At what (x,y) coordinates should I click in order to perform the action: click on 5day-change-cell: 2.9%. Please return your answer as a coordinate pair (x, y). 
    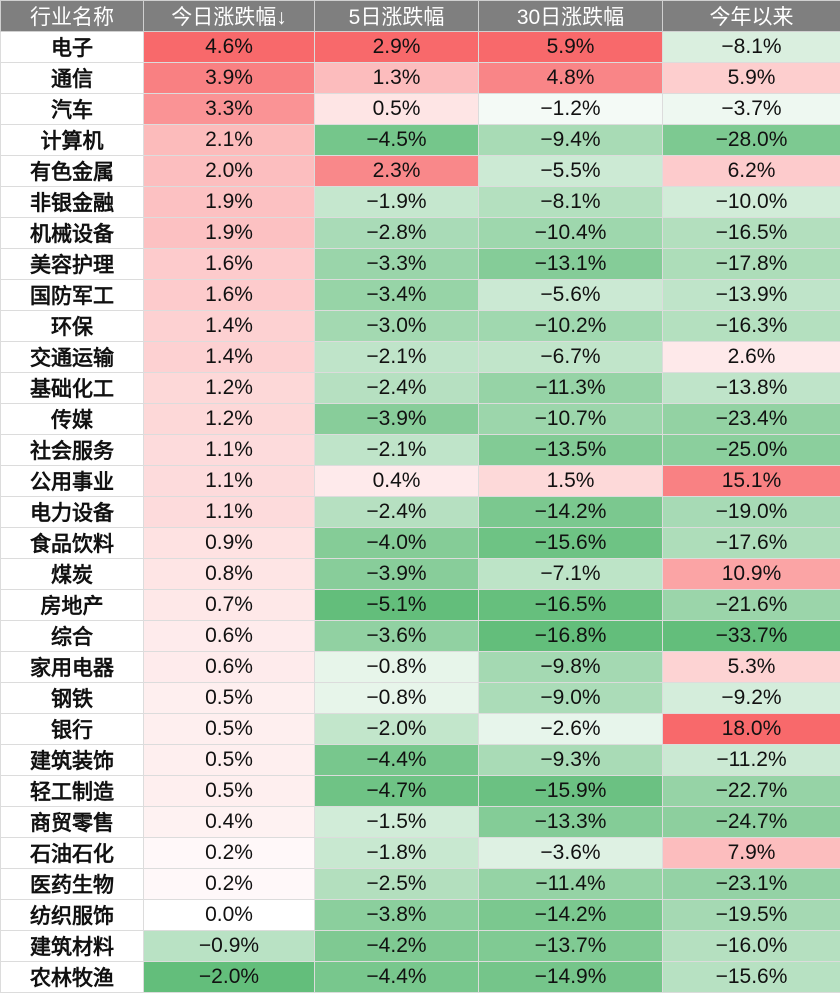
    Looking at the image, I should click on (397, 47).